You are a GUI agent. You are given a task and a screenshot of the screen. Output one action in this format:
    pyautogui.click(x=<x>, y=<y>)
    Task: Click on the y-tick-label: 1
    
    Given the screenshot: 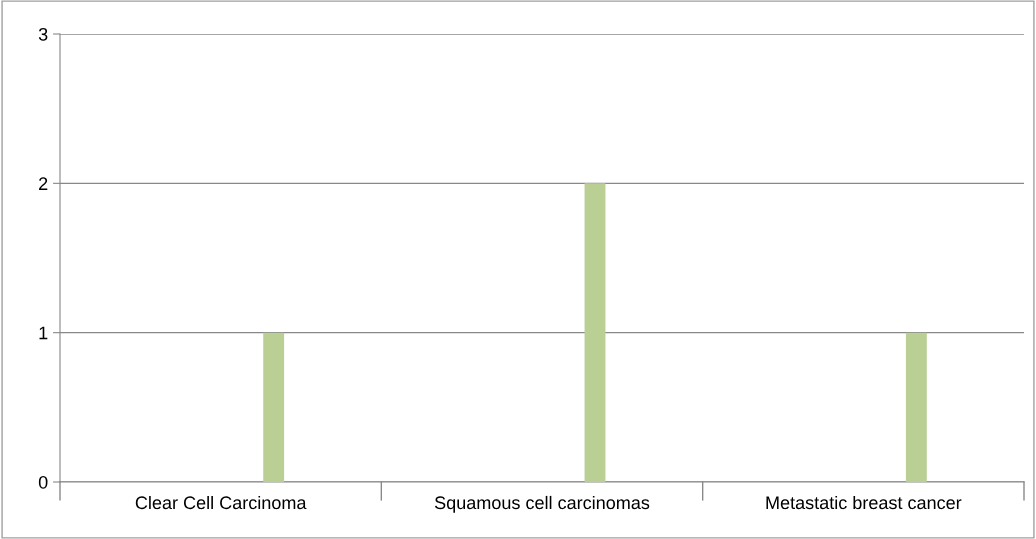 What is the action you would take?
    pyautogui.click(x=43, y=333)
    